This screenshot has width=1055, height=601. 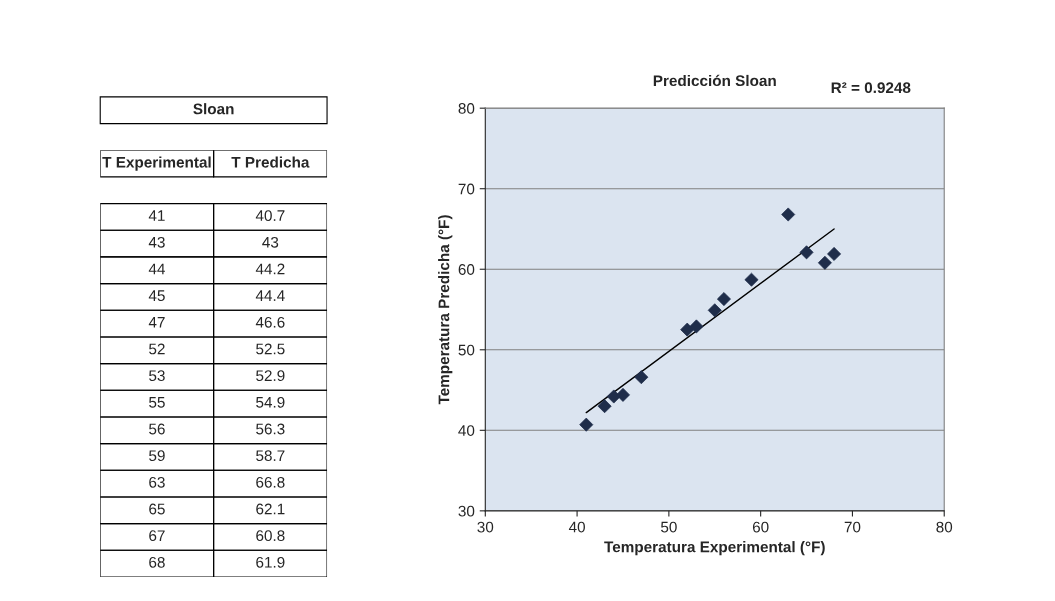 What do you see at coordinates (213, 109) in the screenshot?
I see `text: Sloan` at bounding box center [213, 109].